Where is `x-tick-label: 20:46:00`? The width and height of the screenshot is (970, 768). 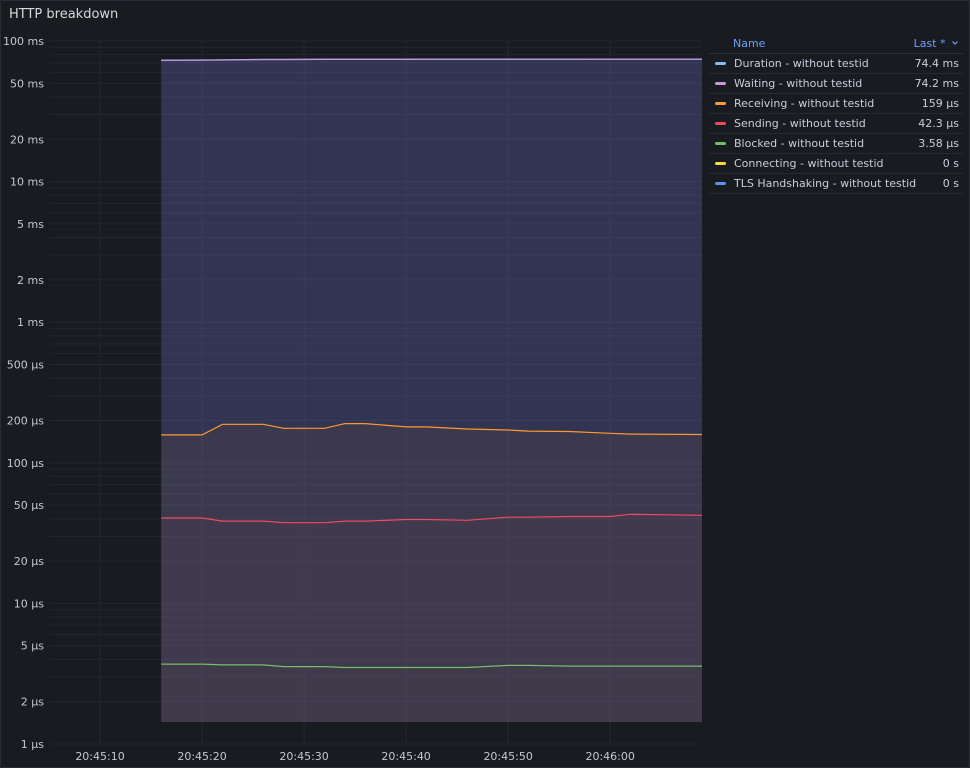 x-tick-label: 20:46:00 is located at coordinates (609, 756).